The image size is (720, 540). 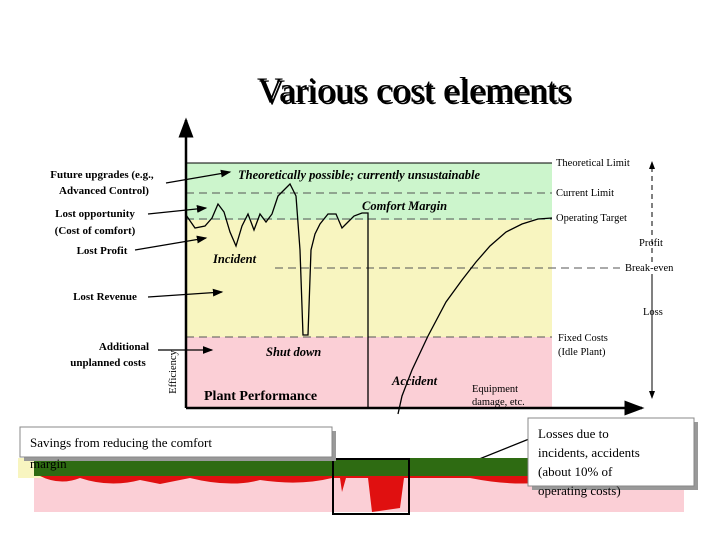 What do you see at coordinates (591, 218) in the screenshot?
I see `right-label: Operating Target` at bounding box center [591, 218].